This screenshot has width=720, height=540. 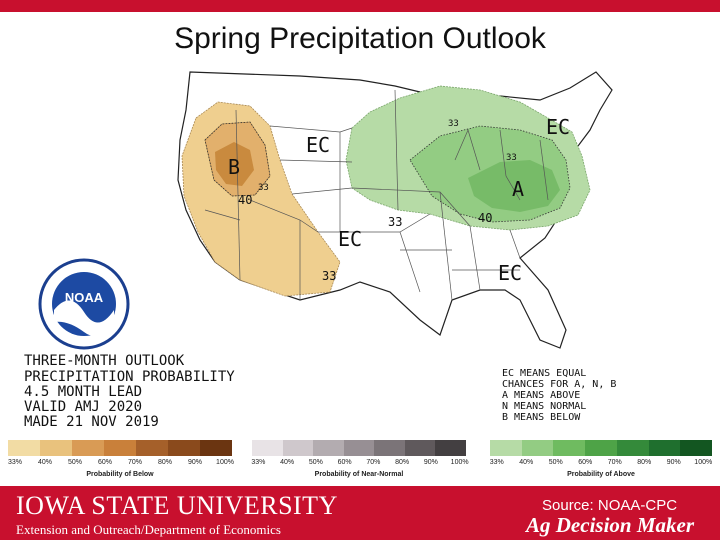 I want to click on above-region-dark, so click(x=514, y=186).